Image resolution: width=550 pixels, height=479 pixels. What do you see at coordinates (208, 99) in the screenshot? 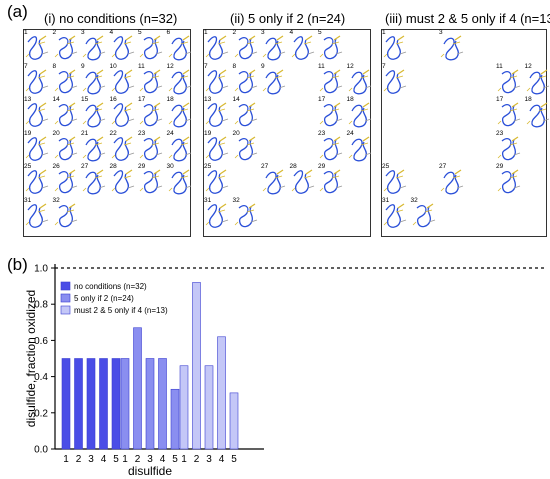
I see `structure-number: 13` at bounding box center [208, 99].